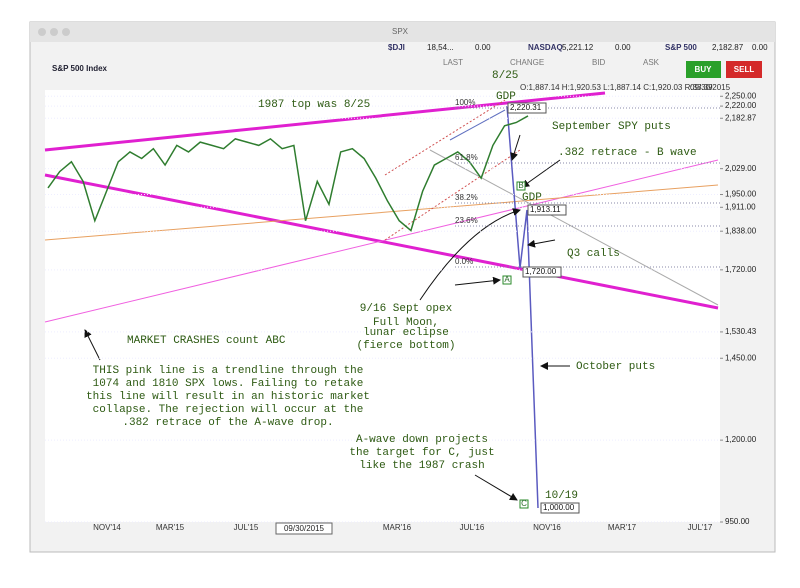 The height and width of the screenshot is (588, 800). Describe the element at coordinates (80, 68) in the screenshot. I see `index-name: S&P 500 Index` at that location.